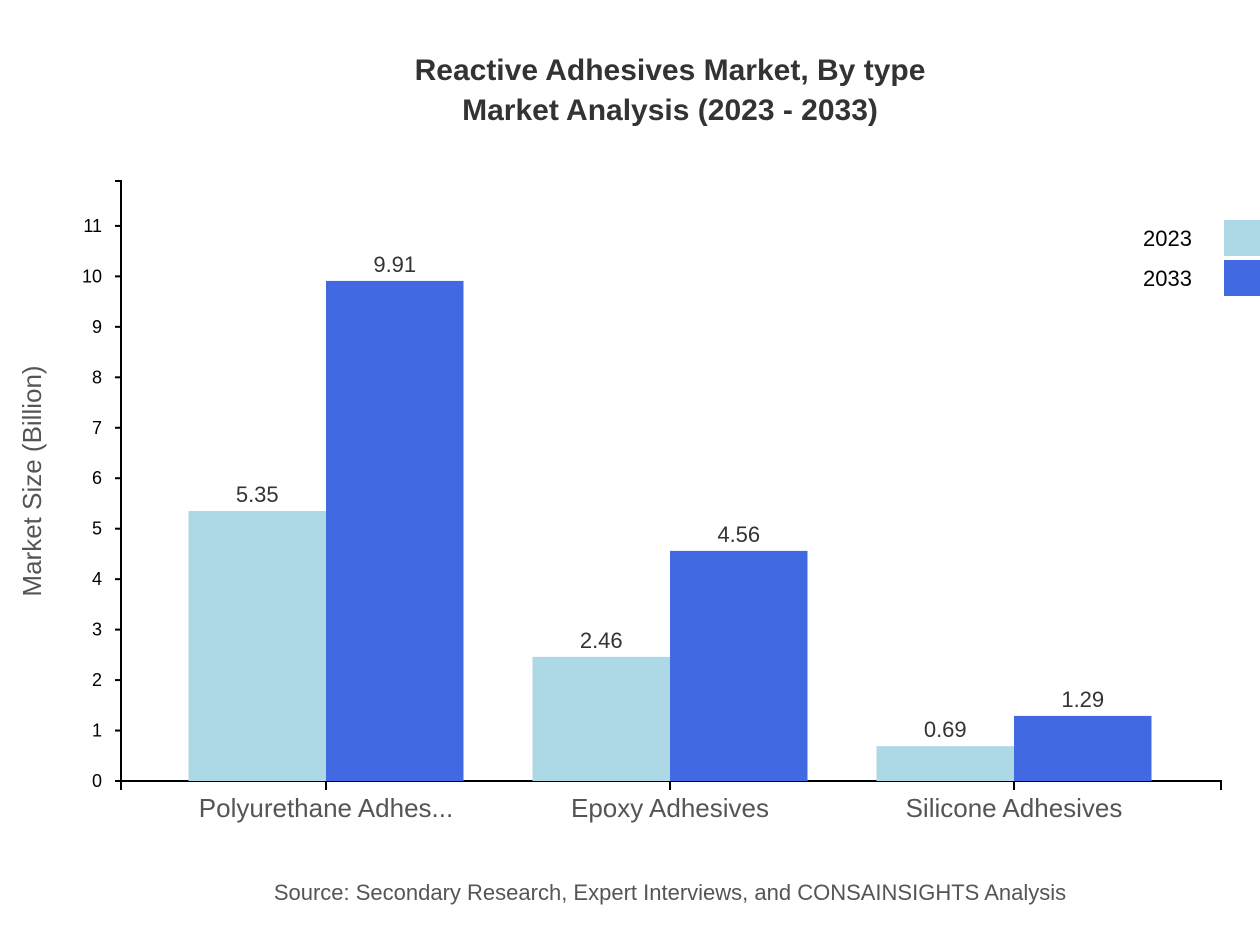 The height and width of the screenshot is (925, 1260). What do you see at coordinates (97, 377) in the screenshot?
I see `y-tick-label: 8` at bounding box center [97, 377].